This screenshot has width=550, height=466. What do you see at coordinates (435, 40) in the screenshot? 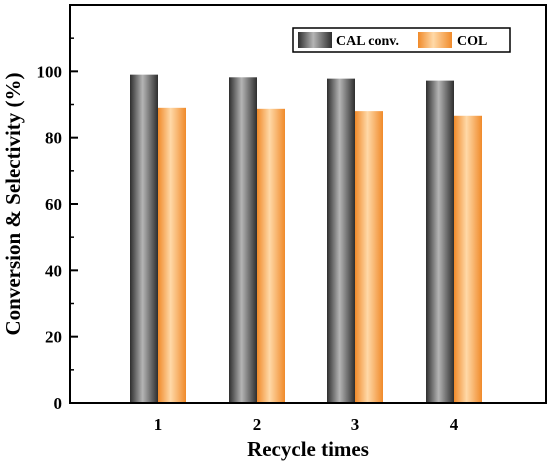
I see `legend-swatch-col` at bounding box center [435, 40].